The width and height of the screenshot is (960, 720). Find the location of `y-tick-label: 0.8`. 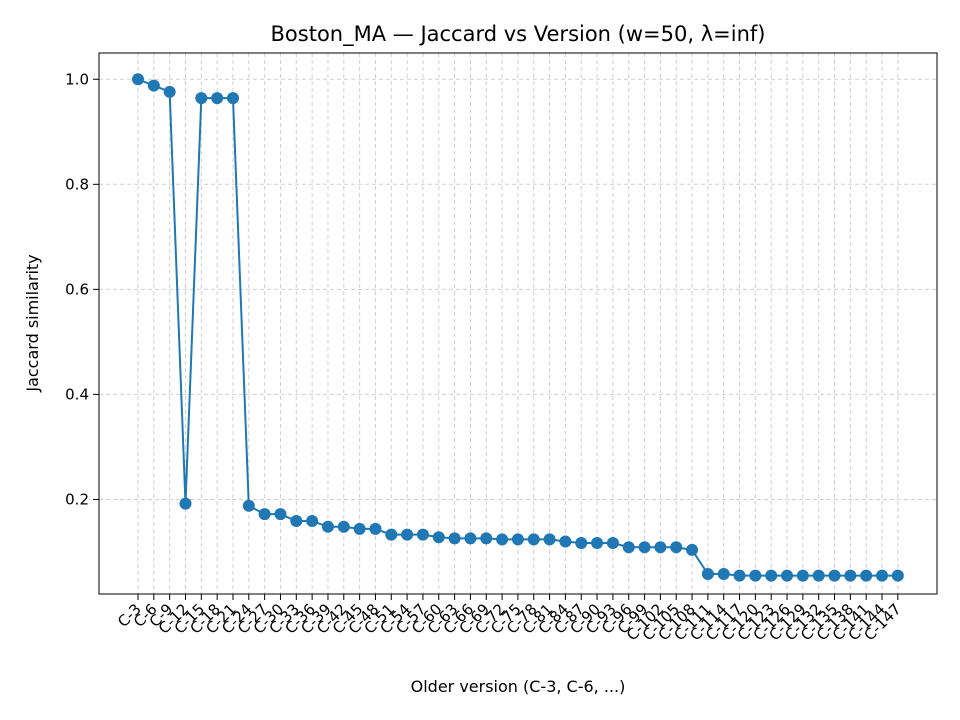

y-tick-label: 0.8 is located at coordinates (77, 184).